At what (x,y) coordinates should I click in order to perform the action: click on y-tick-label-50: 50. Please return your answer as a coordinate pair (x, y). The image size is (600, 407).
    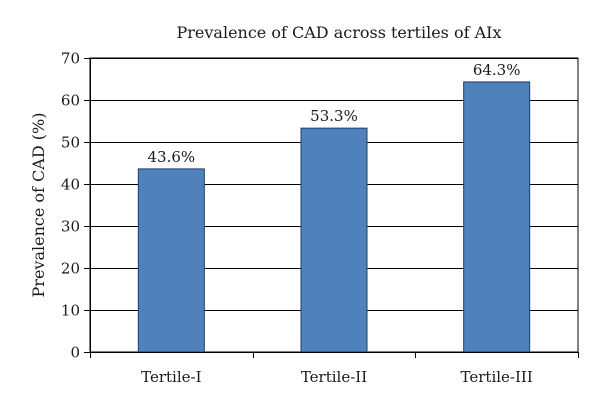
    Looking at the image, I should click on (70, 143).